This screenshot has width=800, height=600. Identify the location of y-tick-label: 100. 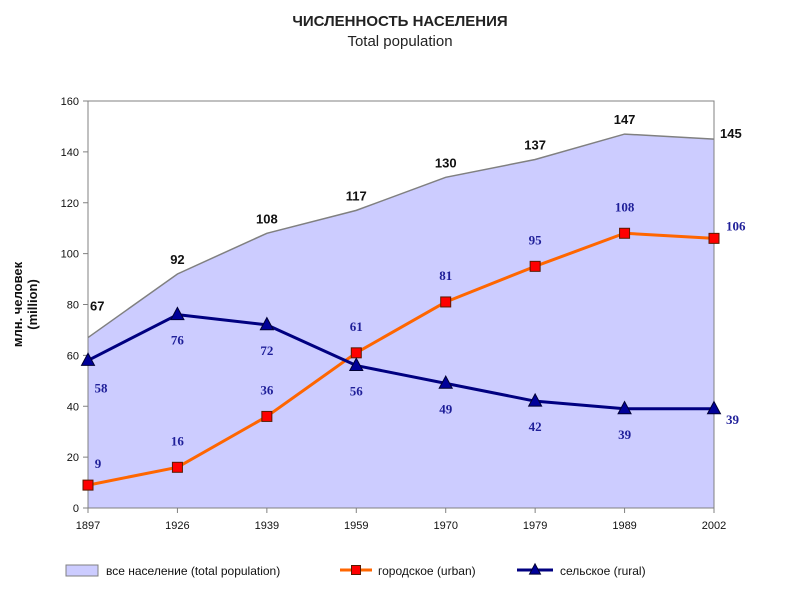
(70, 255).